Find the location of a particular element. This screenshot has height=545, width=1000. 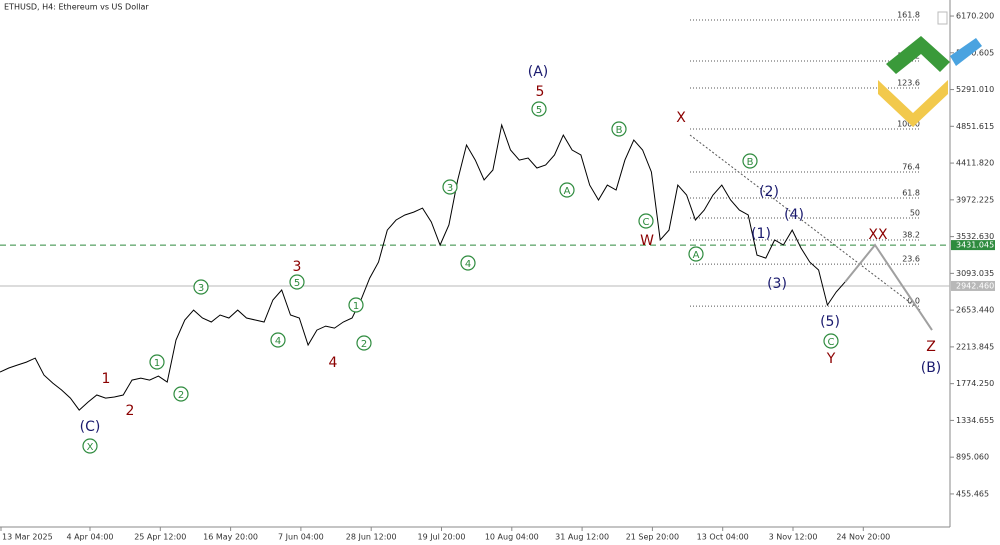

wave-label: Y is located at coordinates (831, 359).